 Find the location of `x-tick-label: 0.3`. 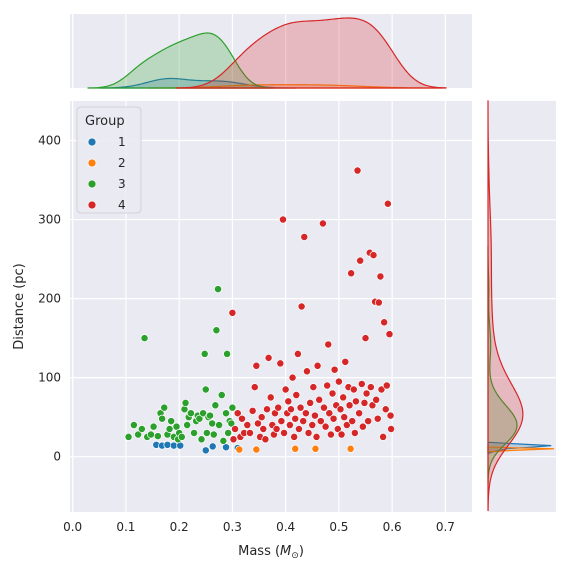

x-tick-label: 0.3 is located at coordinates (232, 527).